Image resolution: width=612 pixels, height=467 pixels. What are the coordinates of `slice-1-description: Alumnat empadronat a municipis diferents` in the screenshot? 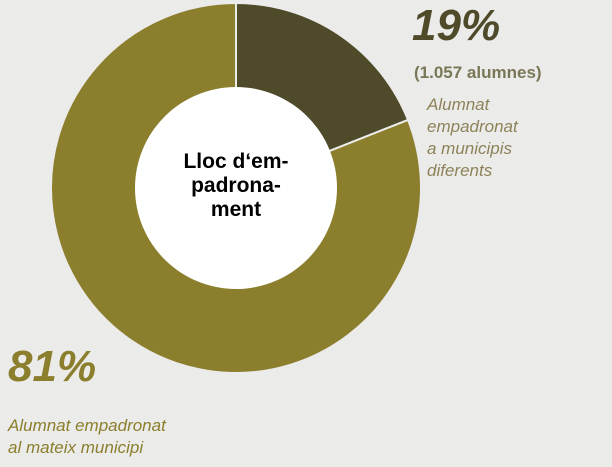 It's located at (472, 138).